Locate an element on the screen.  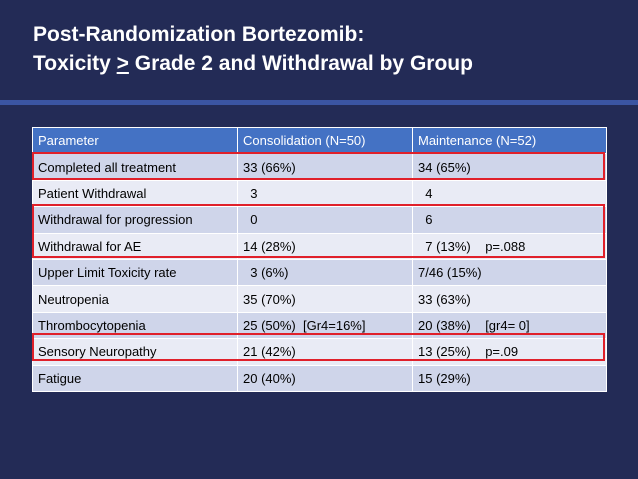
table-row: Patient Withdrawal 3 4 is located at coordinates (319, 193).